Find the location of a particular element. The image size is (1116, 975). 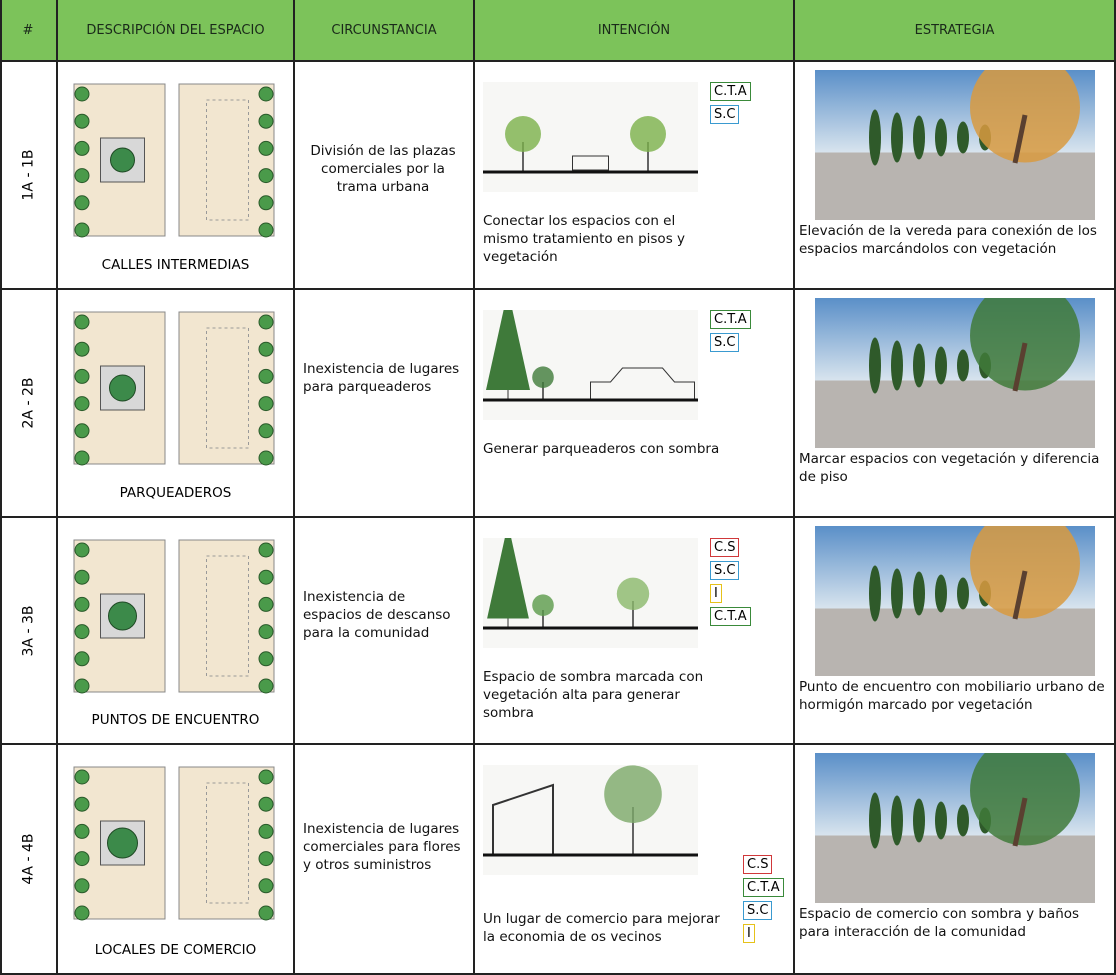

header-cell: ESTRATEGIA is located at coordinates (955, 31).